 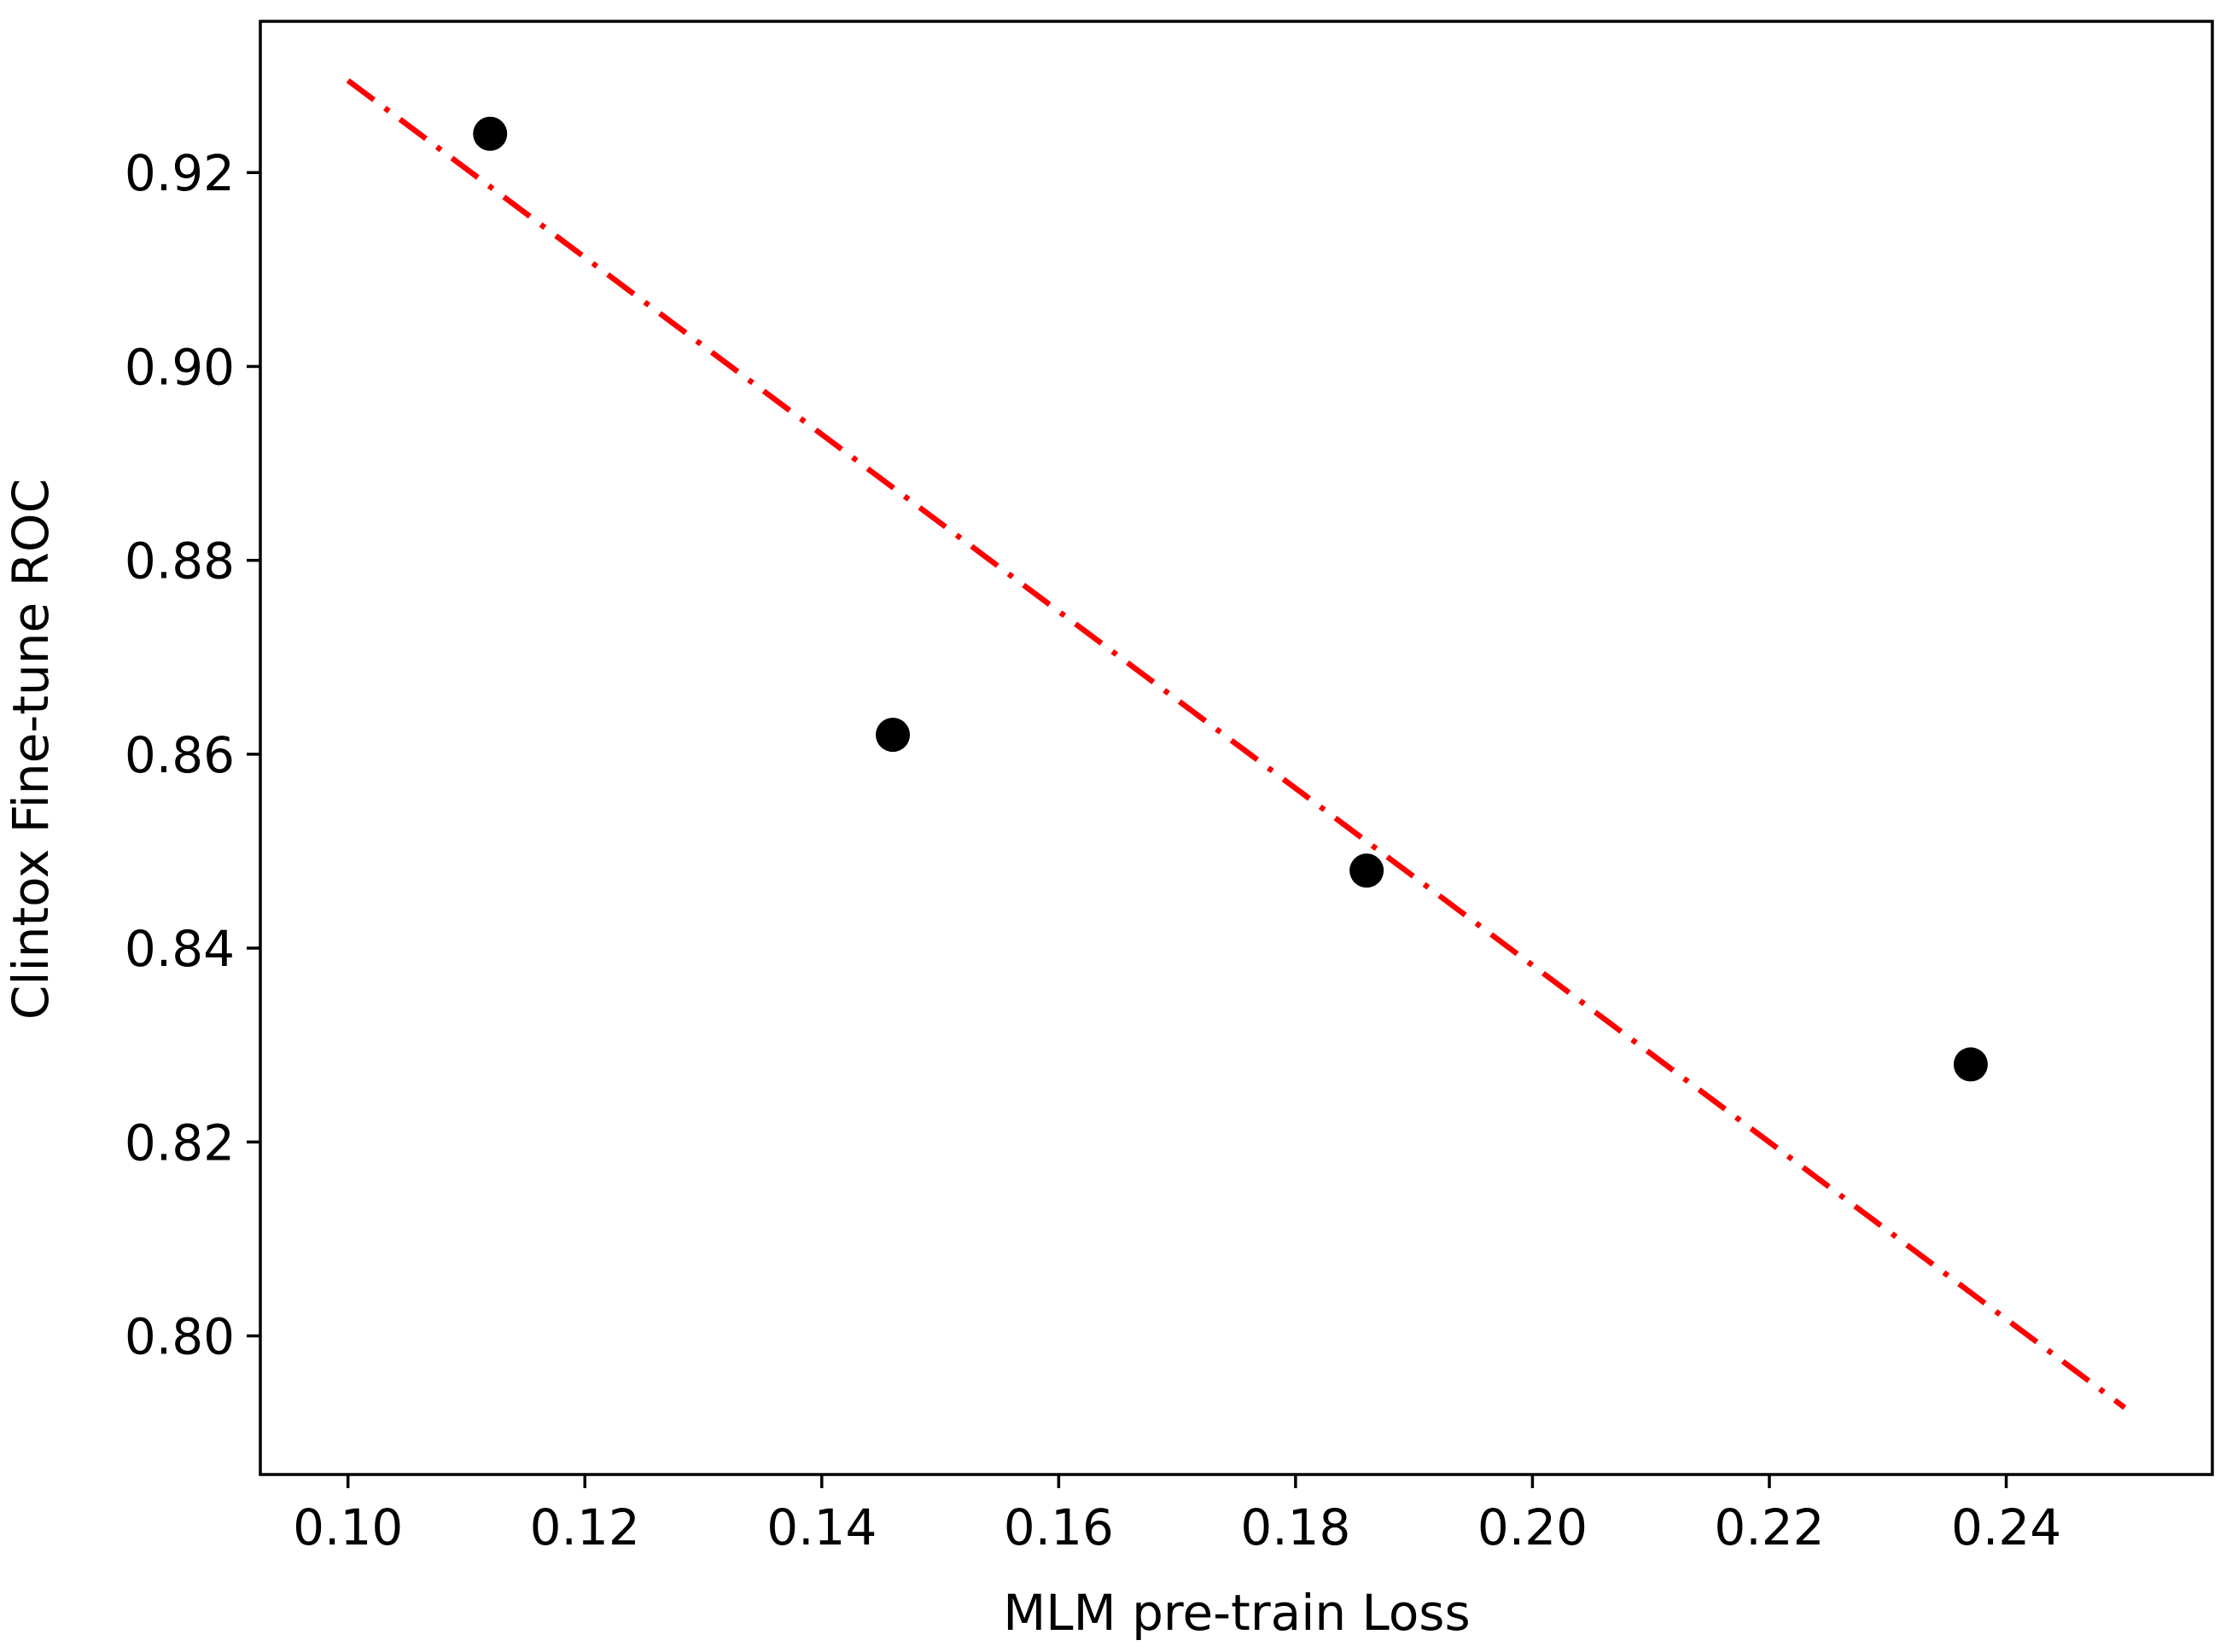 I want to click on y-tick-label: 0.80, so click(x=180, y=1337).